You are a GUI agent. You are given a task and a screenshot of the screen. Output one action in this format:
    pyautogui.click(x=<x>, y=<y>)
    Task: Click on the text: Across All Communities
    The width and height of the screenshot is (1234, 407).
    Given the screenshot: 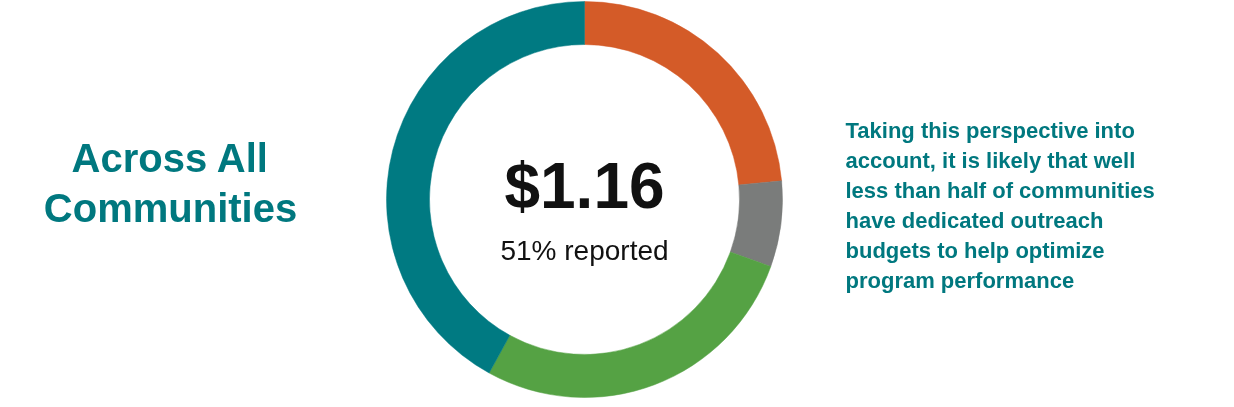 What is the action you would take?
    pyautogui.click(x=170, y=182)
    